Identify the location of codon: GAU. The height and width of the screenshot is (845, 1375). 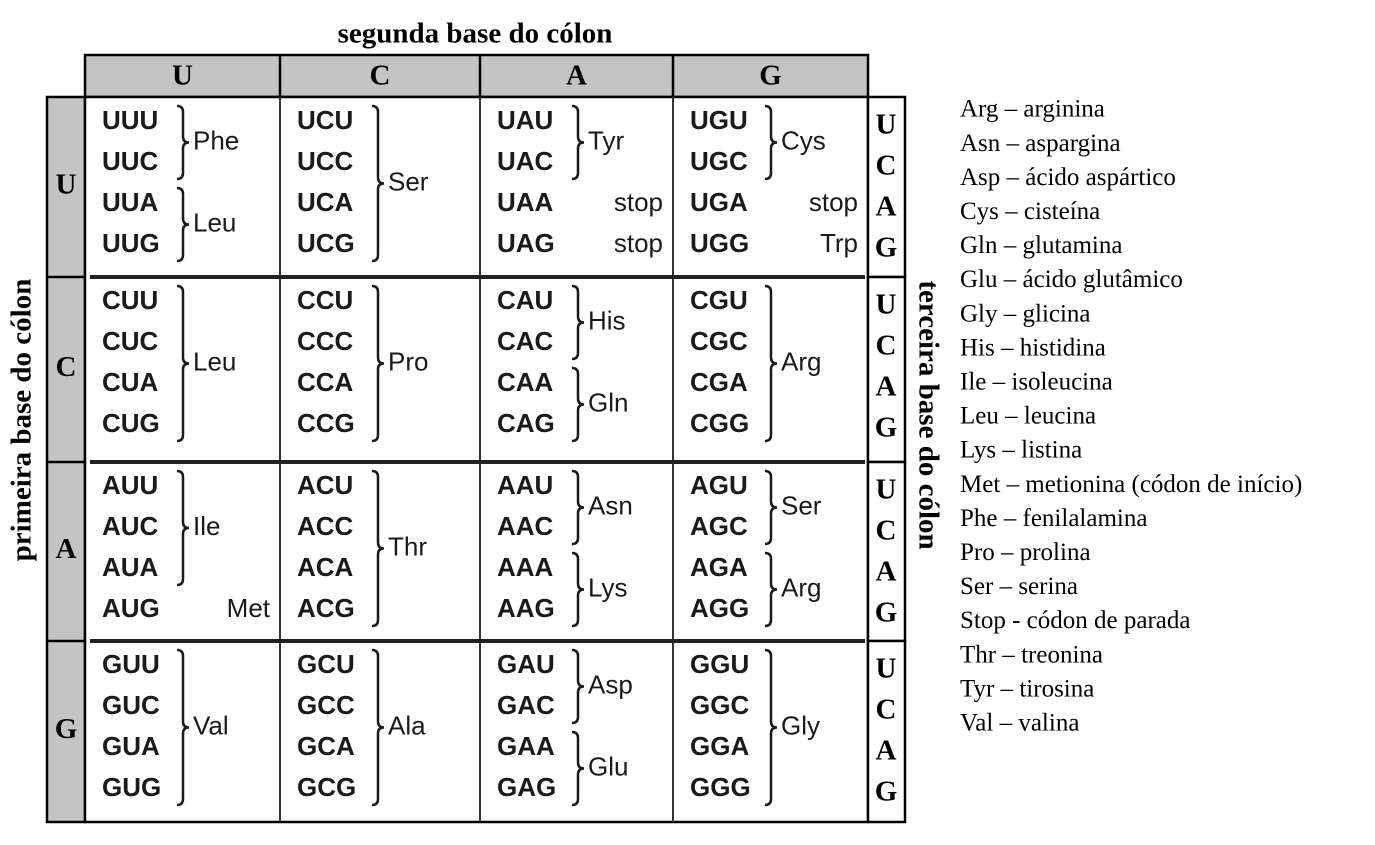
(526, 664).